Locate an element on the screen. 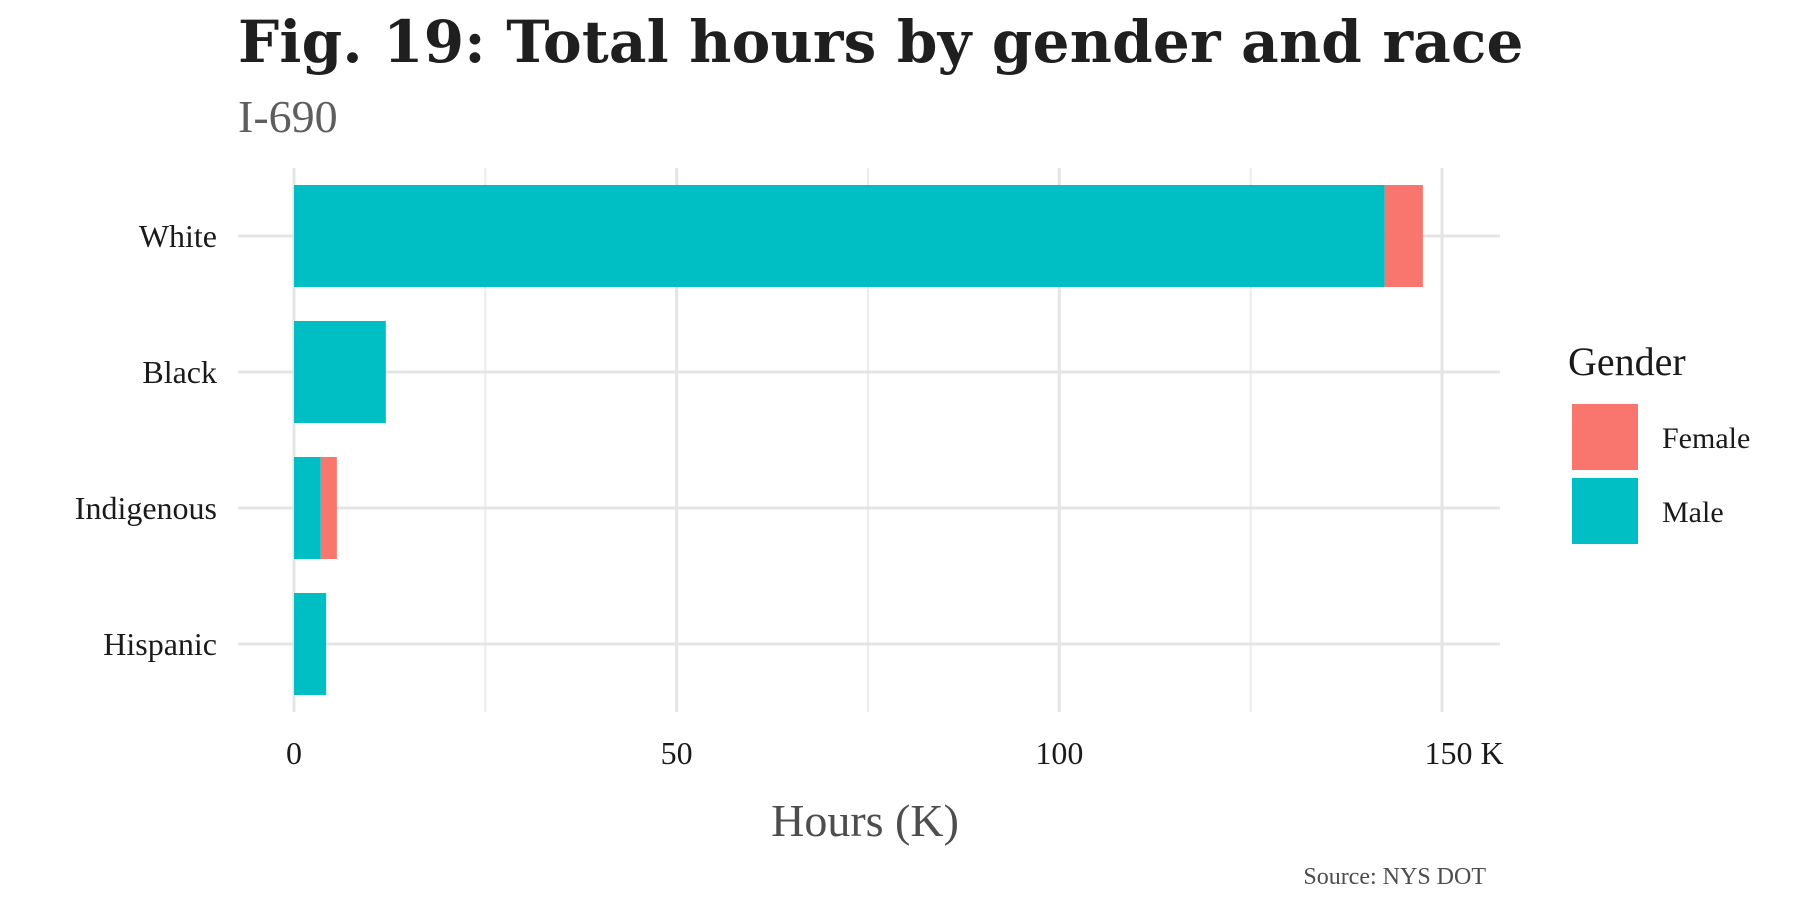 This screenshot has height=900, width=1800. legend-key-male is located at coordinates (1605, 511).